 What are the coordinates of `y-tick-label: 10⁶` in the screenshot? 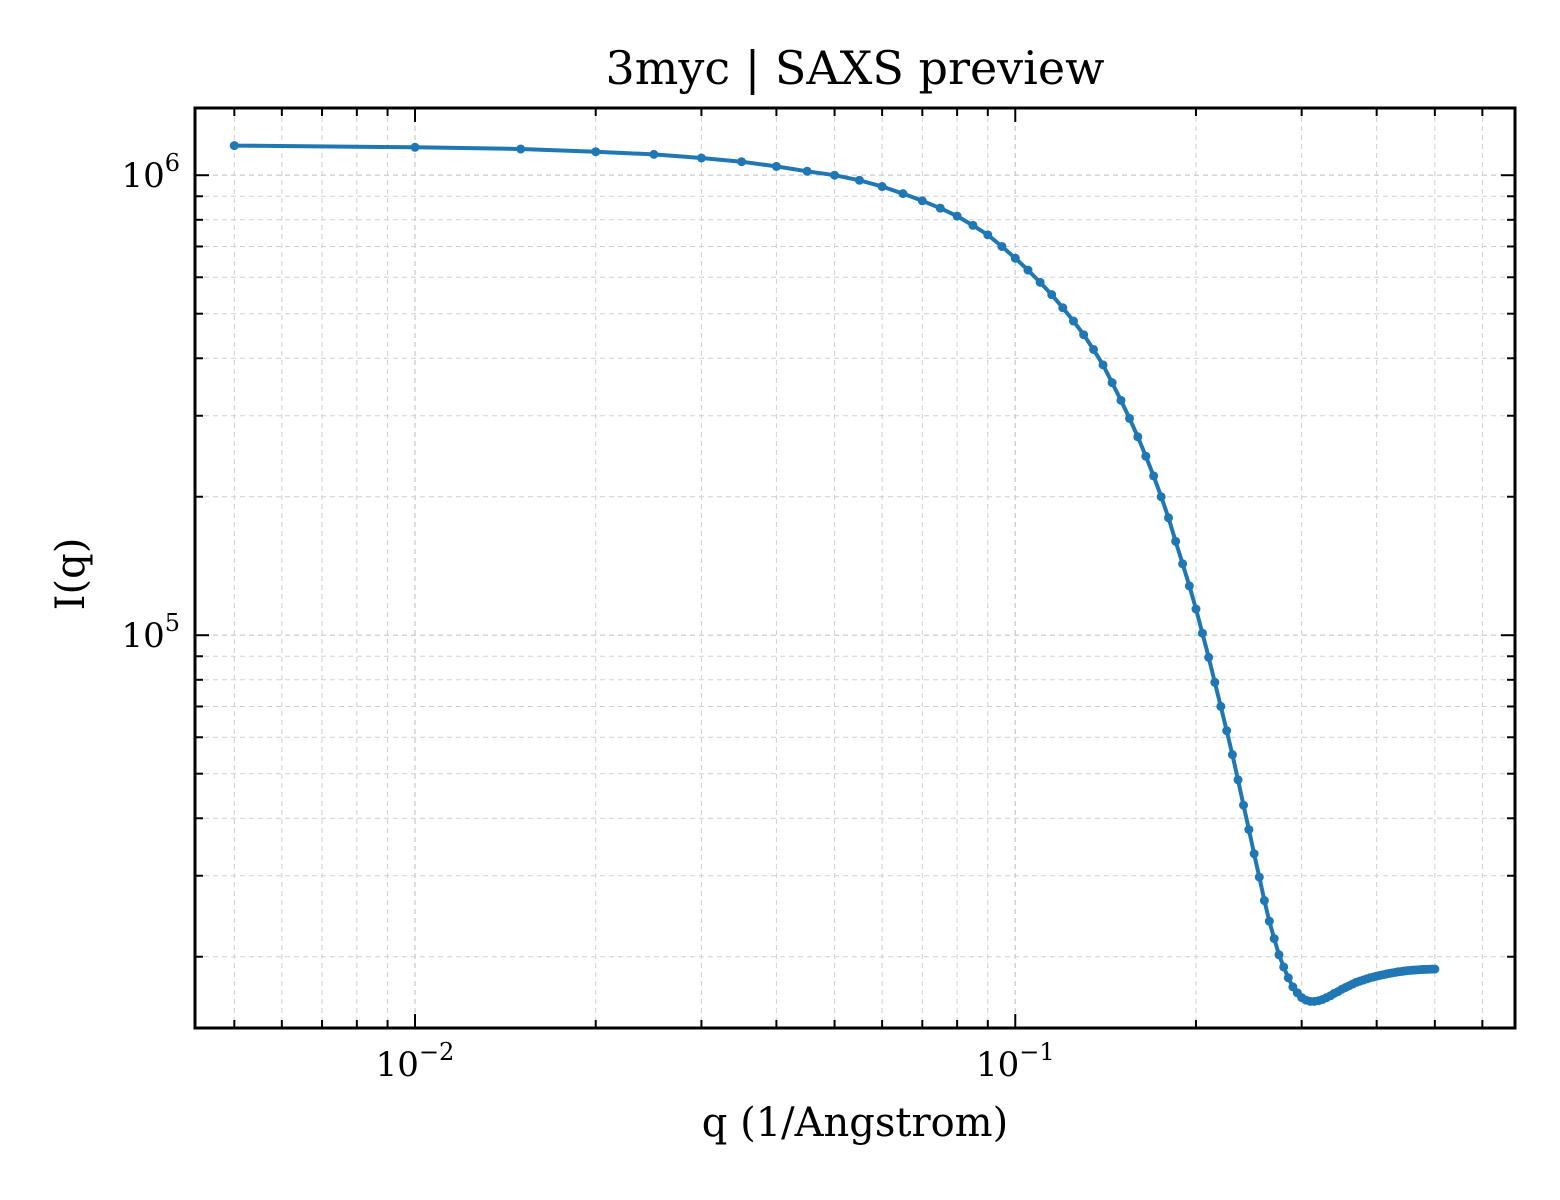 It's located at (150, 172).